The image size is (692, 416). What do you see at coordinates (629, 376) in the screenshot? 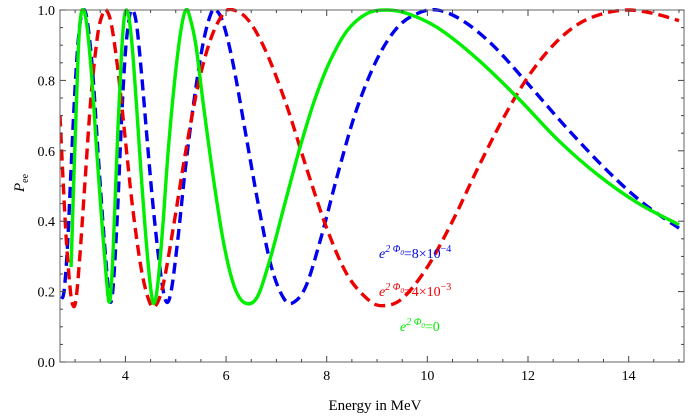
I see `x-tick-label: 14` at bounding box center [629, 376].